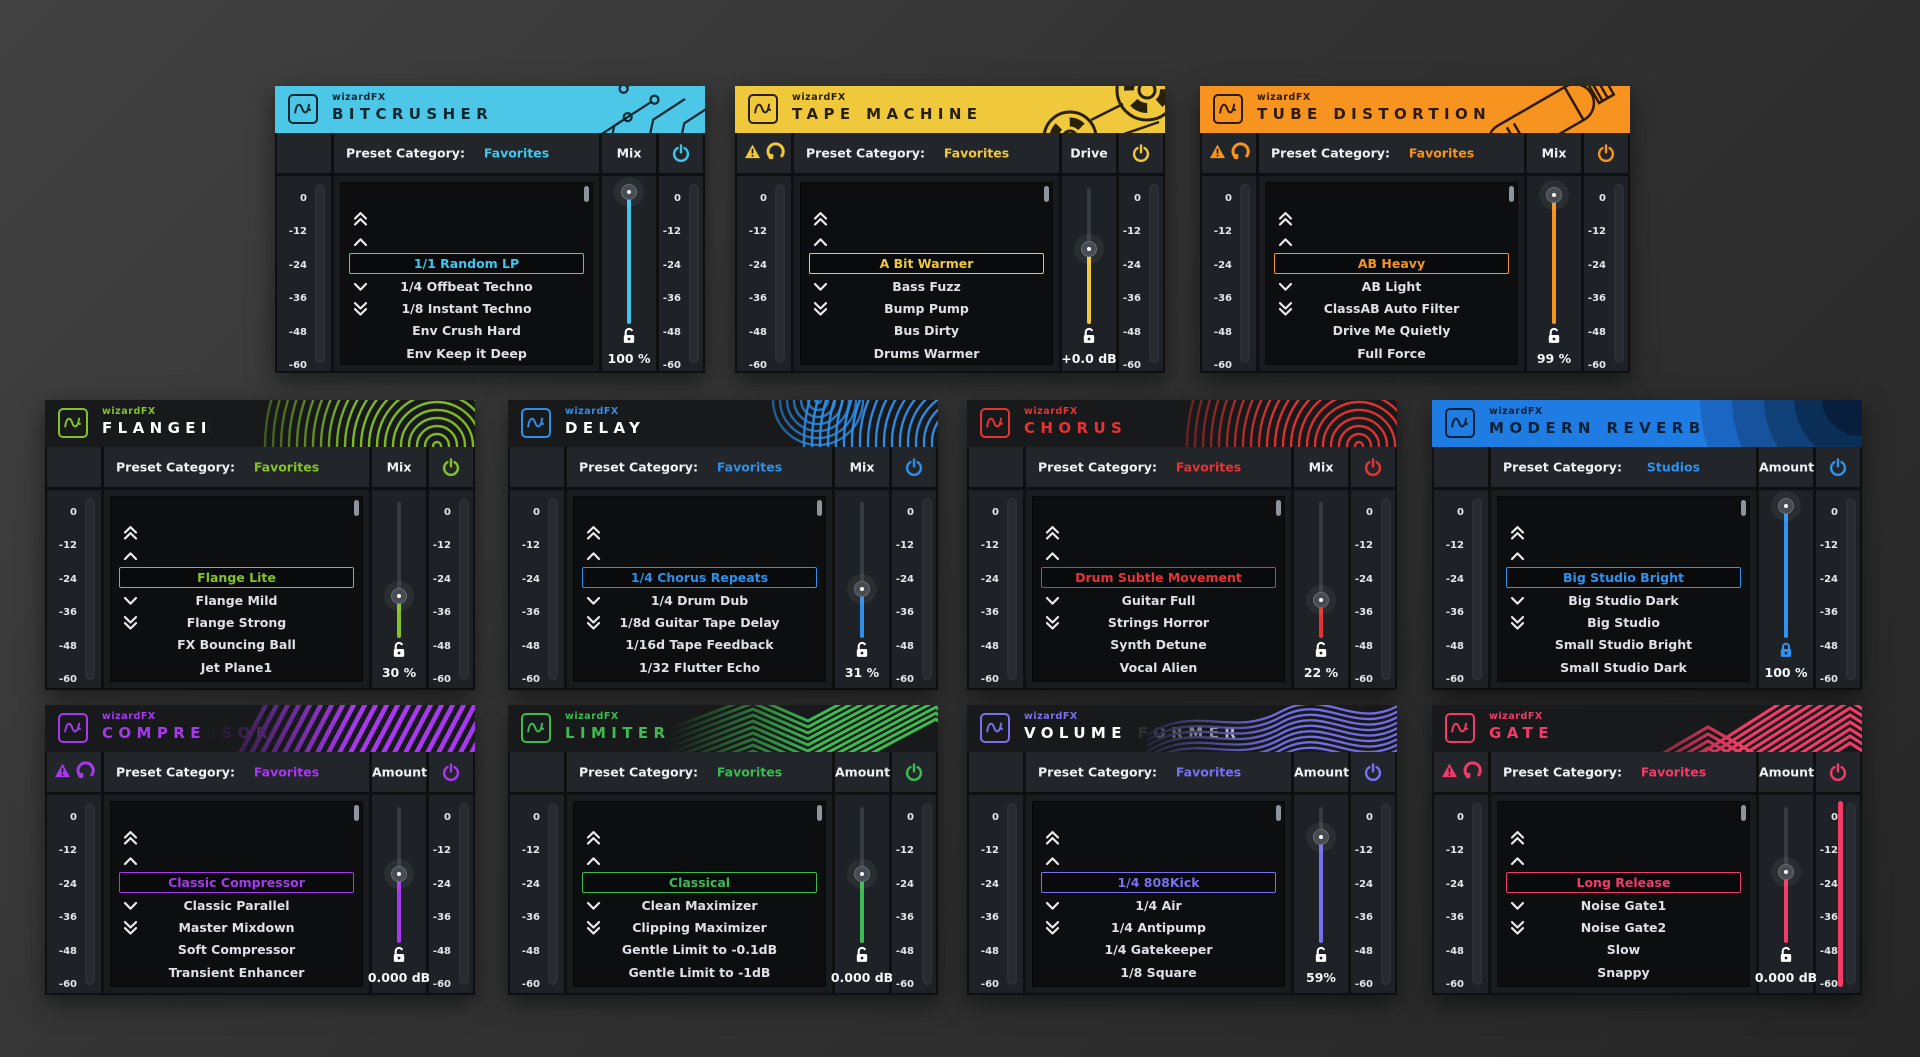  Describe the element at coordinates (466, 353) in the screenshot. I see `preset-item: Env Keep it Deep` at that location.